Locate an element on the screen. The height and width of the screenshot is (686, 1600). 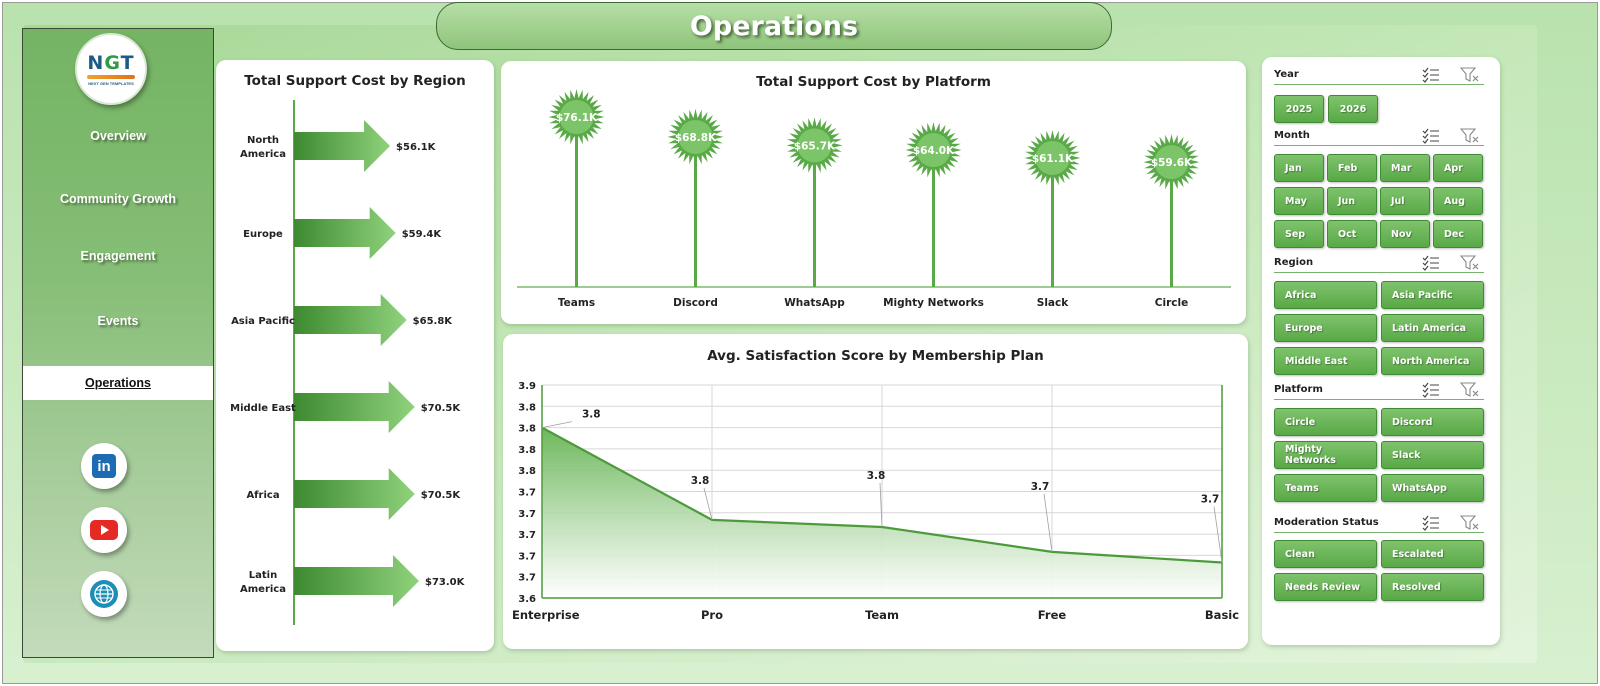
chip-month-dec: Dec is located at coordinates (1458, 234).